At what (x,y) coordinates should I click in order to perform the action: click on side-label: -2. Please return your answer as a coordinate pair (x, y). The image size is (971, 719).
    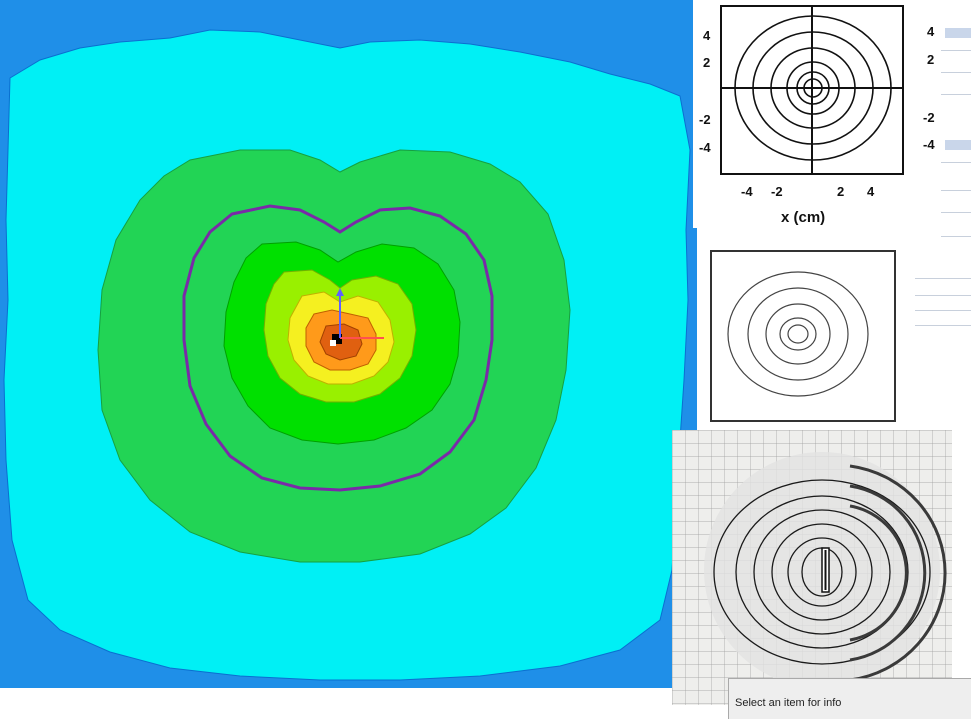
    Looking at the image, I should click on (929, 117).